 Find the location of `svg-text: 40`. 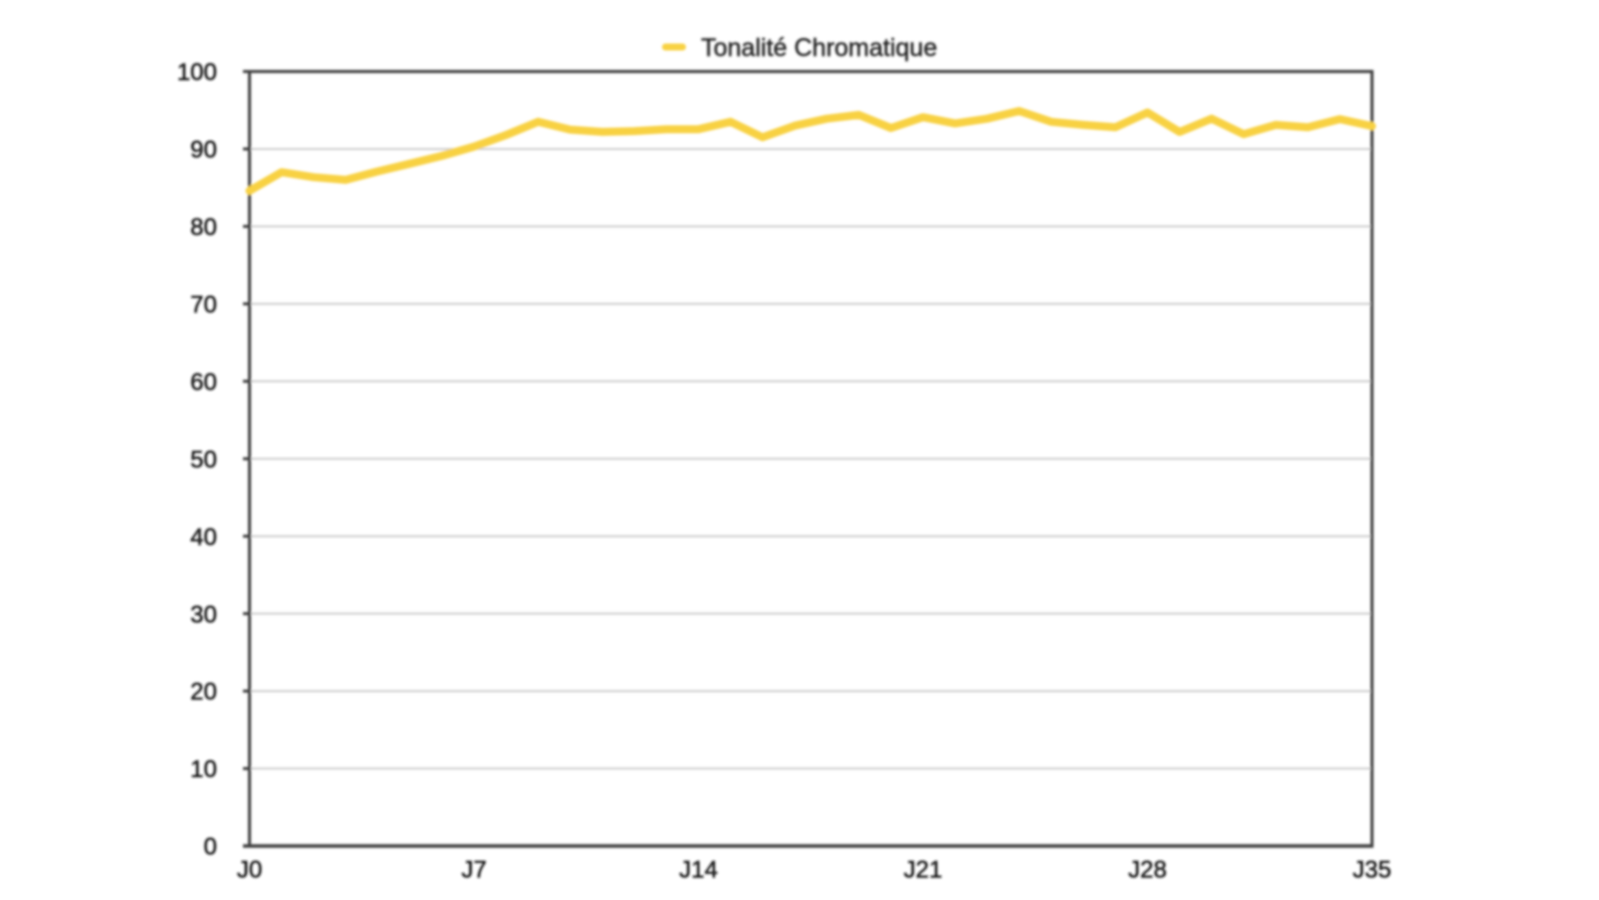

svg-text: 40 is located at coordinates (203, 537).